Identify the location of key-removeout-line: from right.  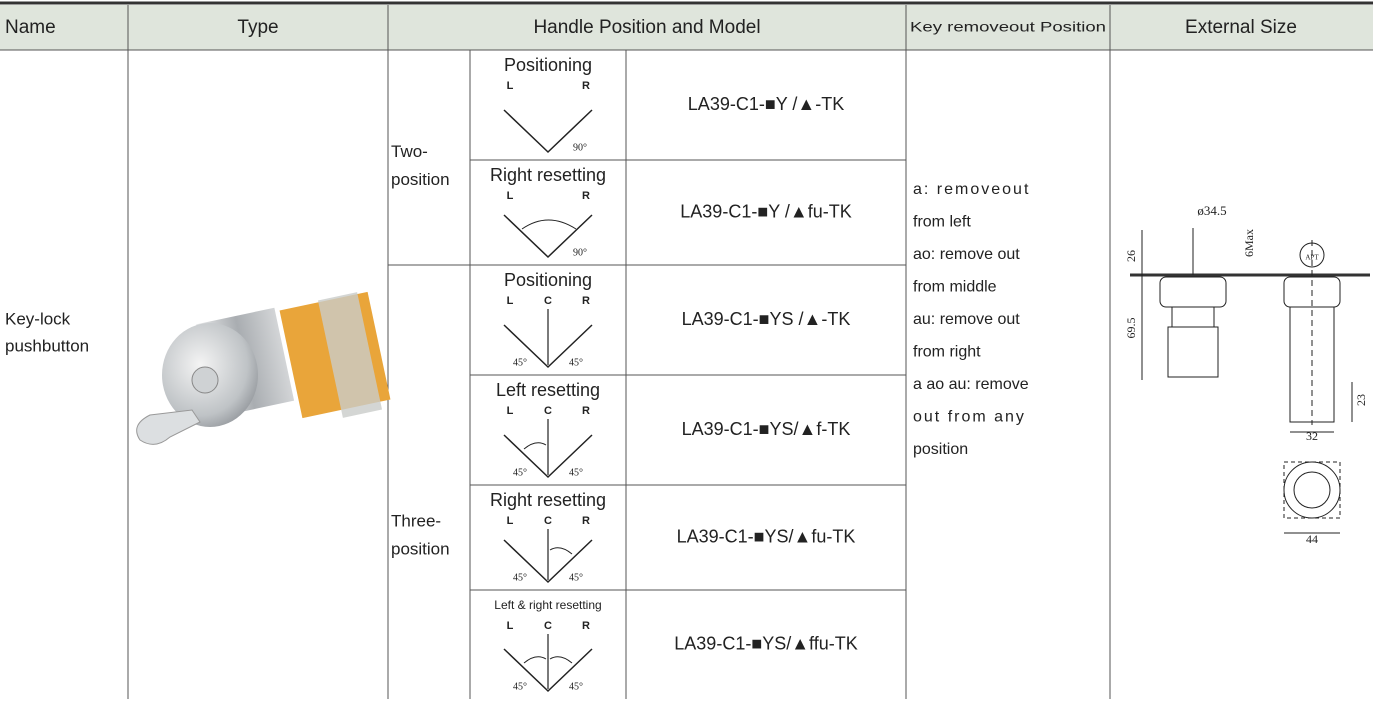
(947, 352).